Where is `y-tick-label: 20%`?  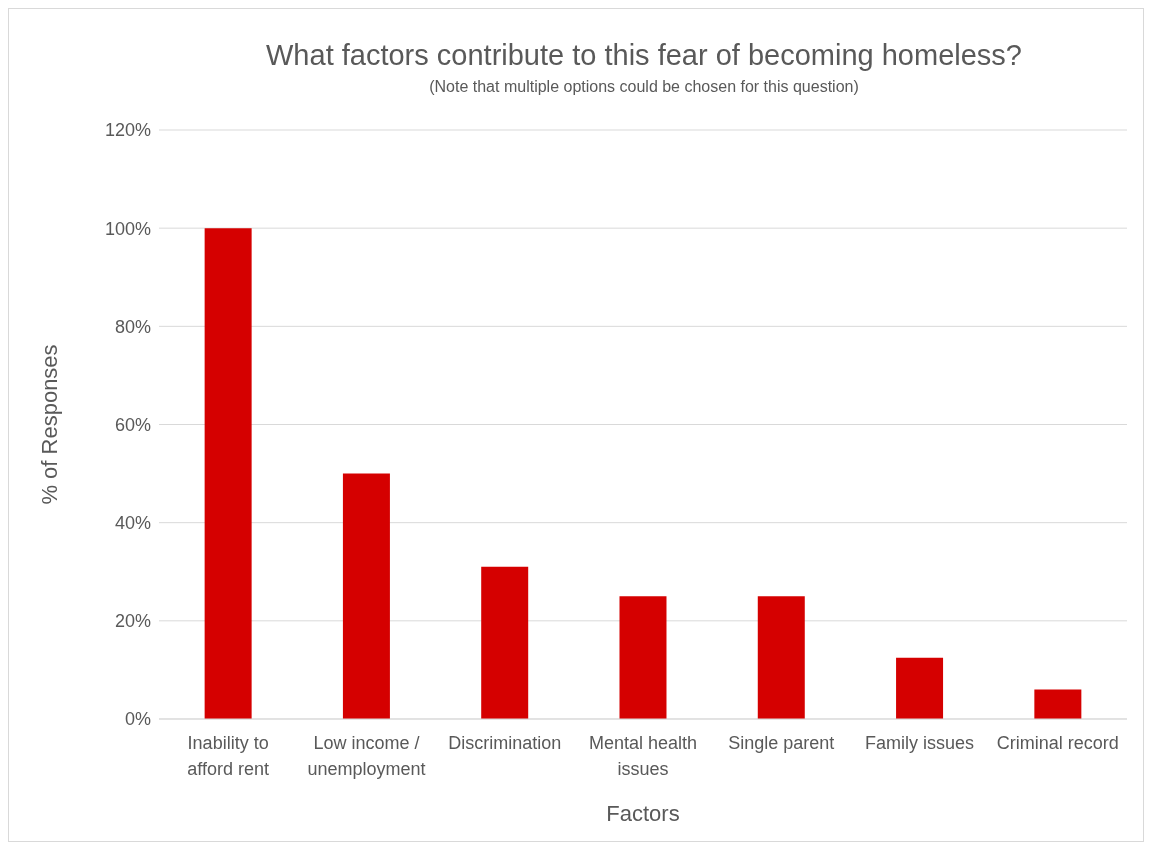
y-tick-label: 20% is located at coordinates (132, 621).